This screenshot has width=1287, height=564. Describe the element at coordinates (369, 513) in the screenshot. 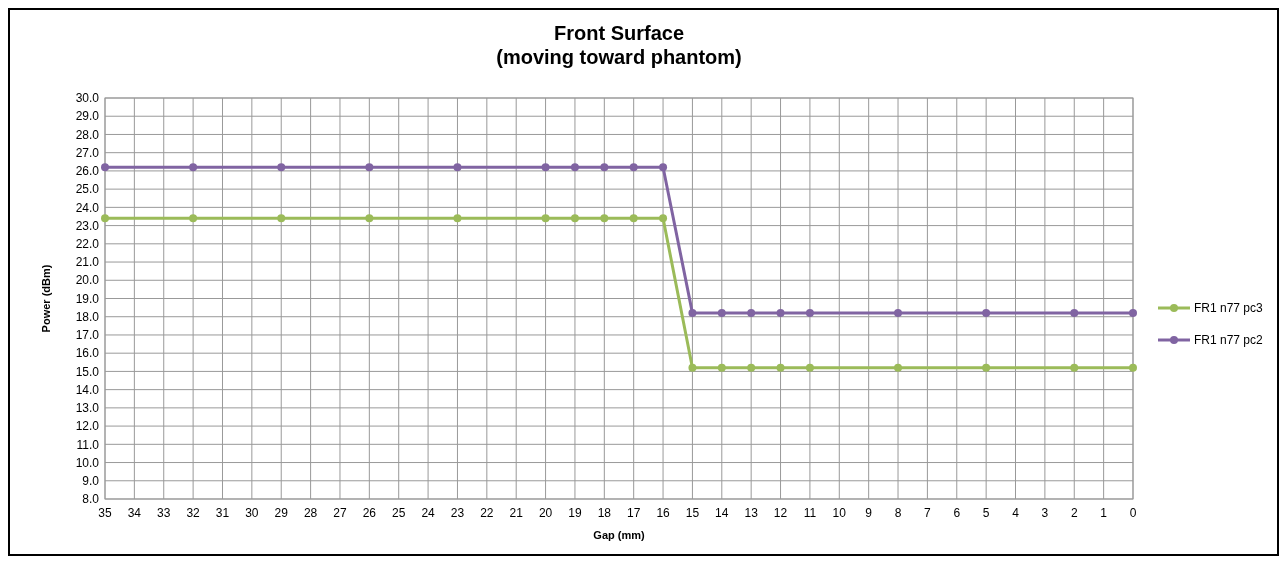

I see `x-tick-label: 26` at that location.